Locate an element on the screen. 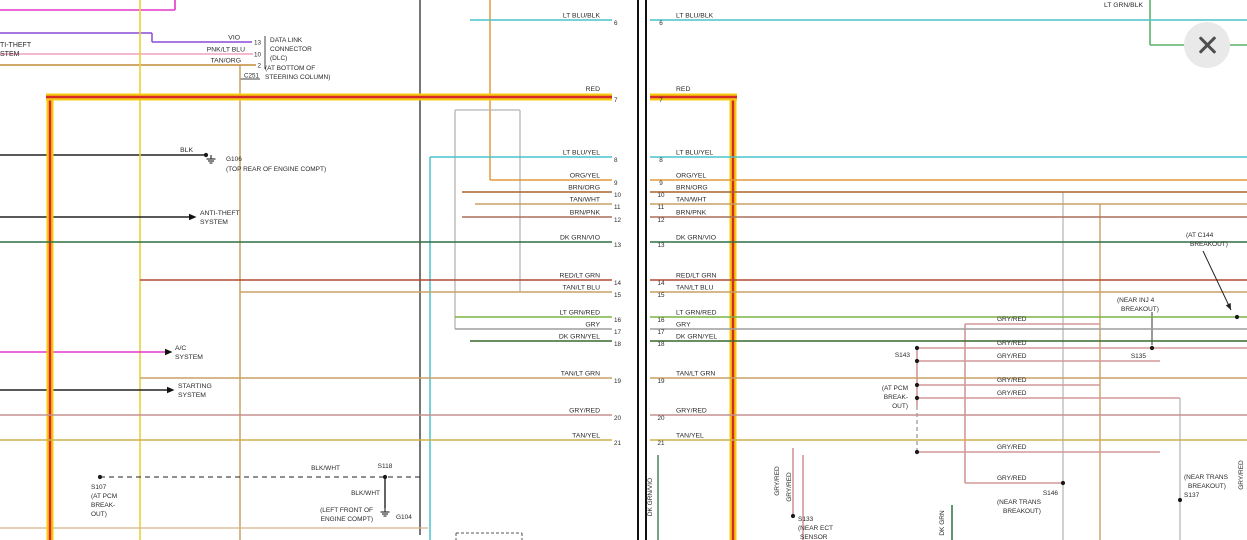 The width and height of the screenshot is (1247, 540). circuit-number: 19 is located at coordinates (618, 381).